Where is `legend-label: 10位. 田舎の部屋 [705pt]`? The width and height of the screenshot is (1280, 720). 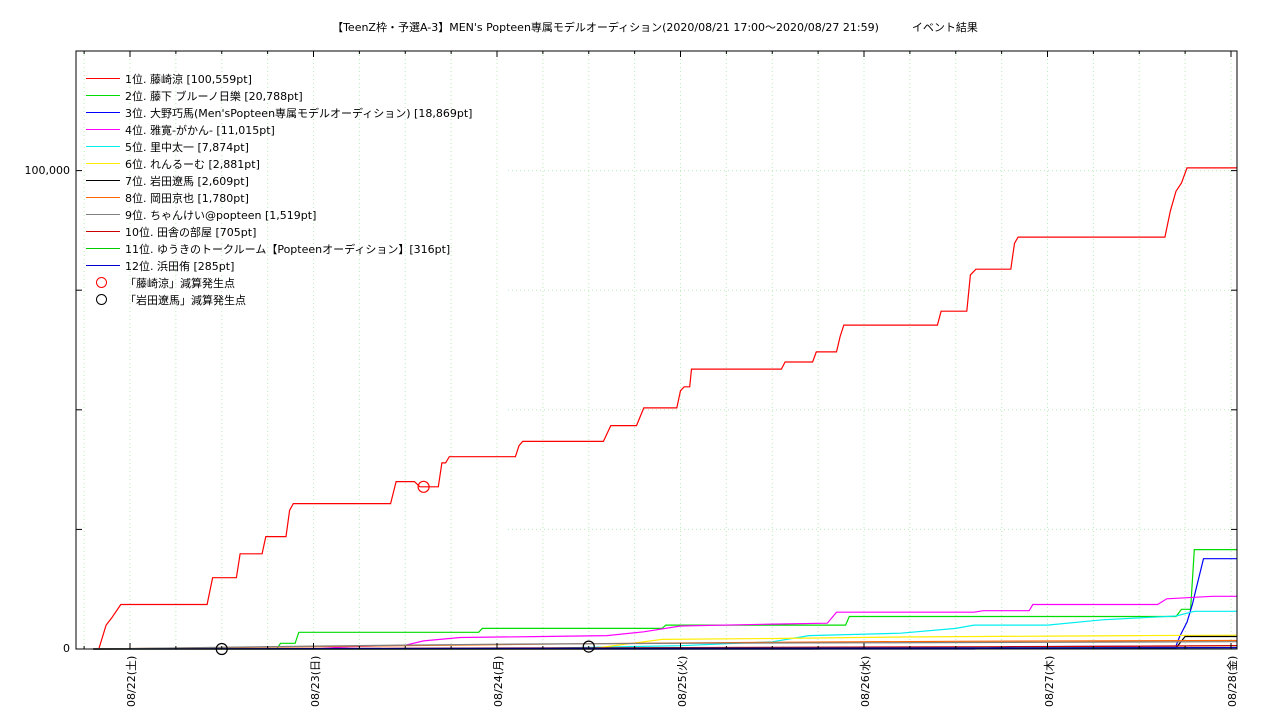
legend-label: 10位. 田舎の部屋 [705pt] is located at coordinates (191, 232).